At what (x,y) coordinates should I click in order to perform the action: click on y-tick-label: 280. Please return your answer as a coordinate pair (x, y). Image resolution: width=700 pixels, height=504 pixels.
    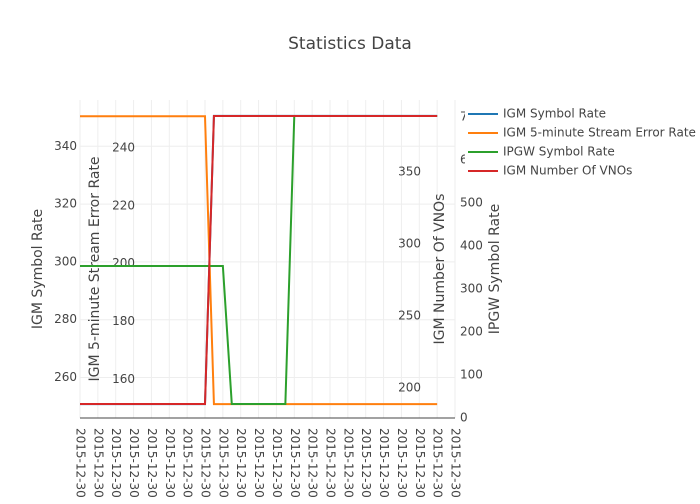
    Looking at the image, I should click on (65, 319).